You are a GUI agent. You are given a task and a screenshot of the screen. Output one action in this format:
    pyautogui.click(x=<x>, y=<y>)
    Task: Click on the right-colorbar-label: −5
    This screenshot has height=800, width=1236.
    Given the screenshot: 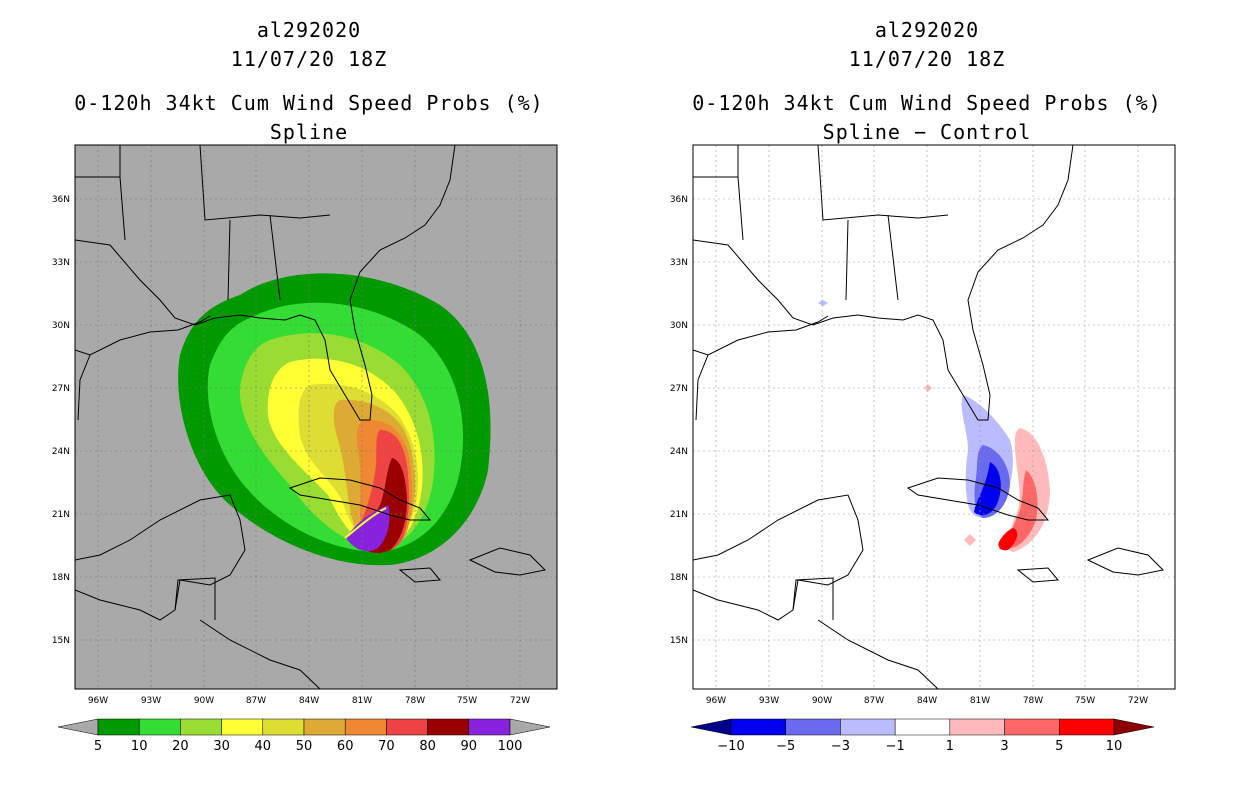 What is the action you would take?
    pyautogui.click(x=785, y=746)
    